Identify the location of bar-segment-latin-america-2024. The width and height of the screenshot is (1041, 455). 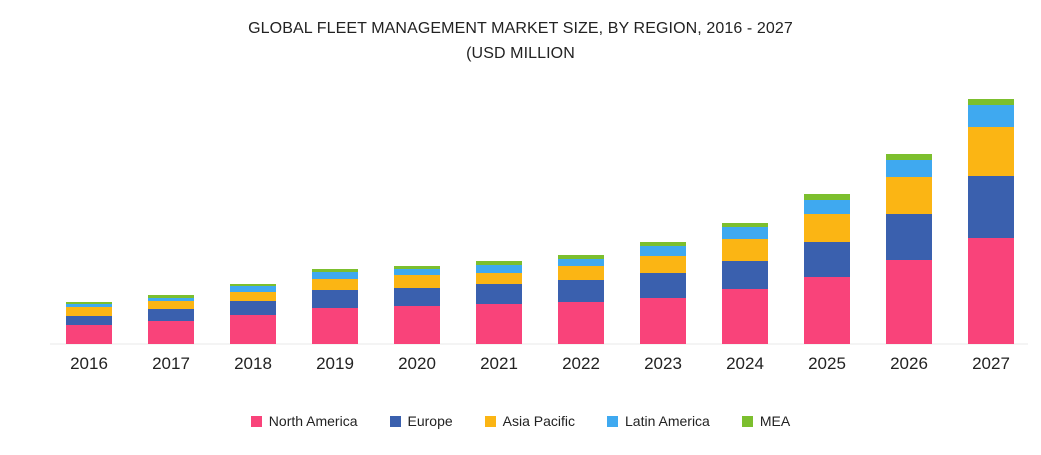
(745, 233).